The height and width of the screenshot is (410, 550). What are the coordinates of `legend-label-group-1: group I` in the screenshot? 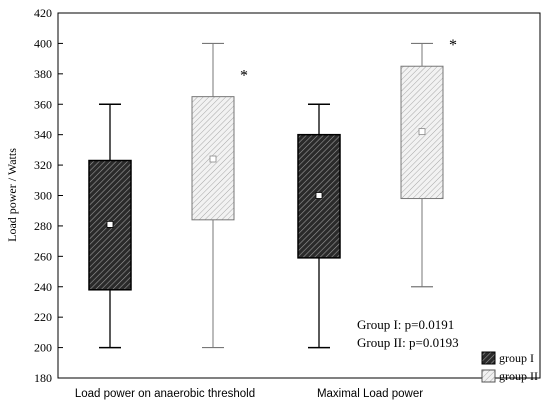 It's located at (516, 358).